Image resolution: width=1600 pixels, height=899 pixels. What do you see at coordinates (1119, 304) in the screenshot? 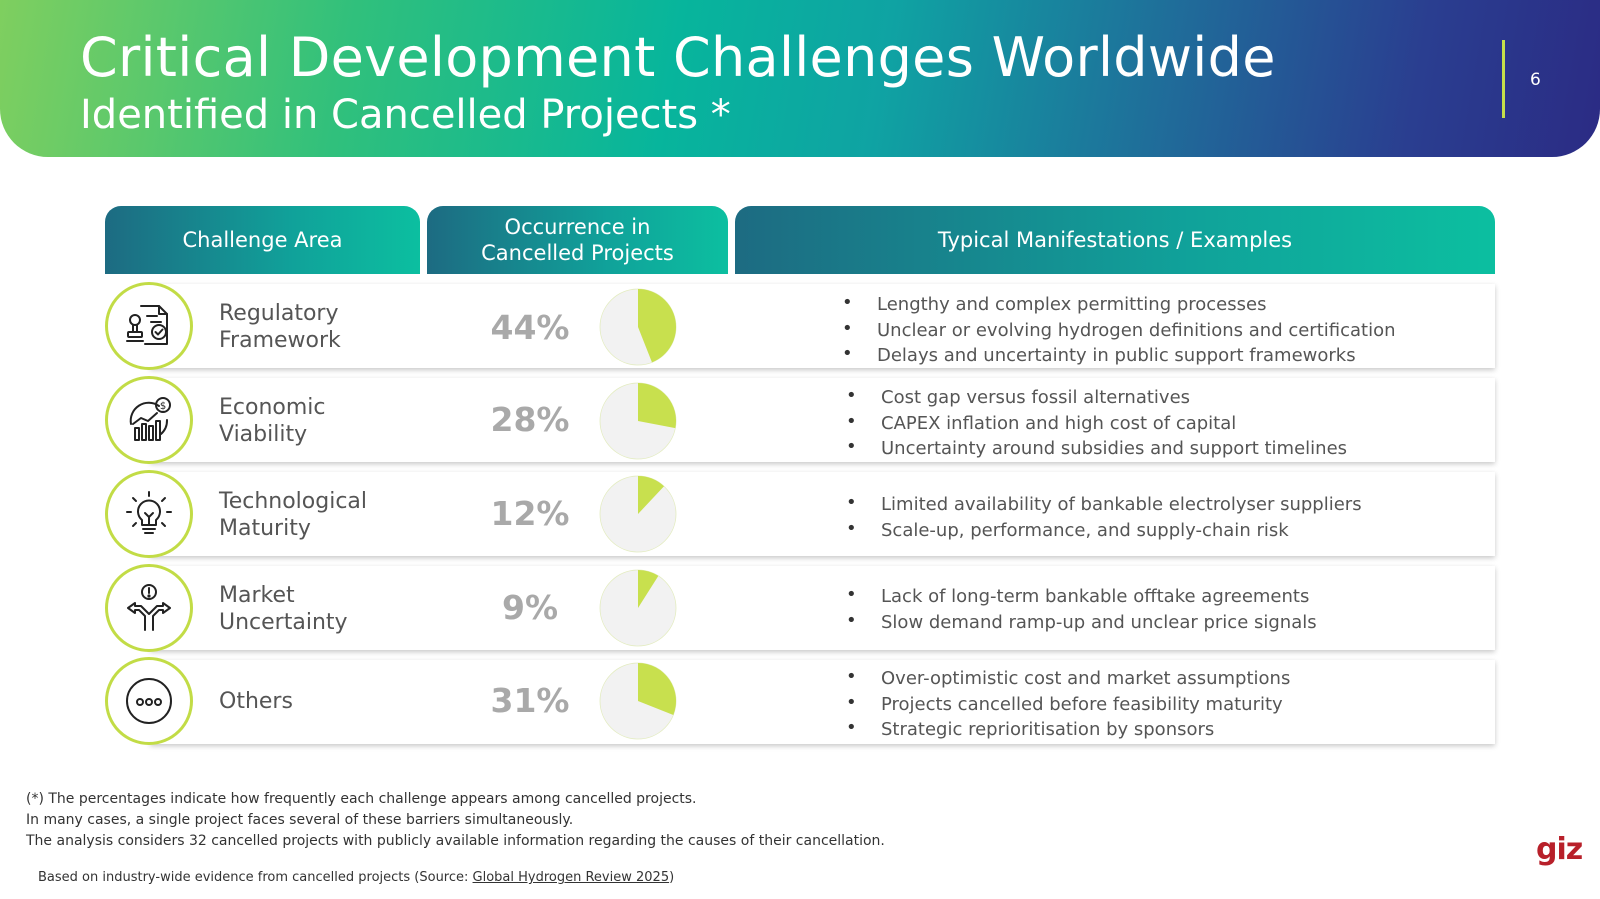
I see `list-item: Lengthy and complex permitting processes` at bounding box center [1119, 304].